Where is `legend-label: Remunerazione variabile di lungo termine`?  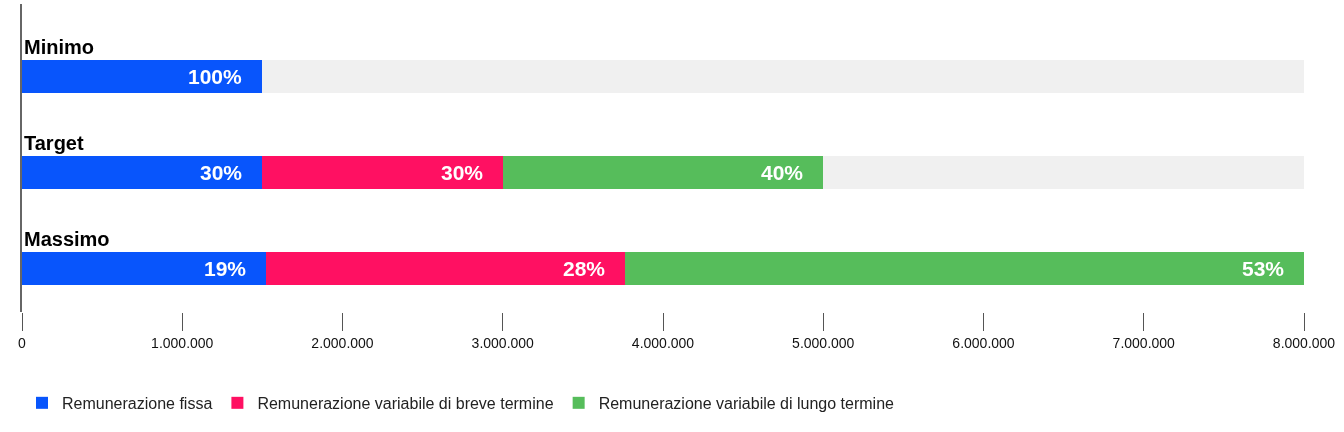 legend-label: Remunerazione variabile di lungo termine is located at coordinates (746, 404).